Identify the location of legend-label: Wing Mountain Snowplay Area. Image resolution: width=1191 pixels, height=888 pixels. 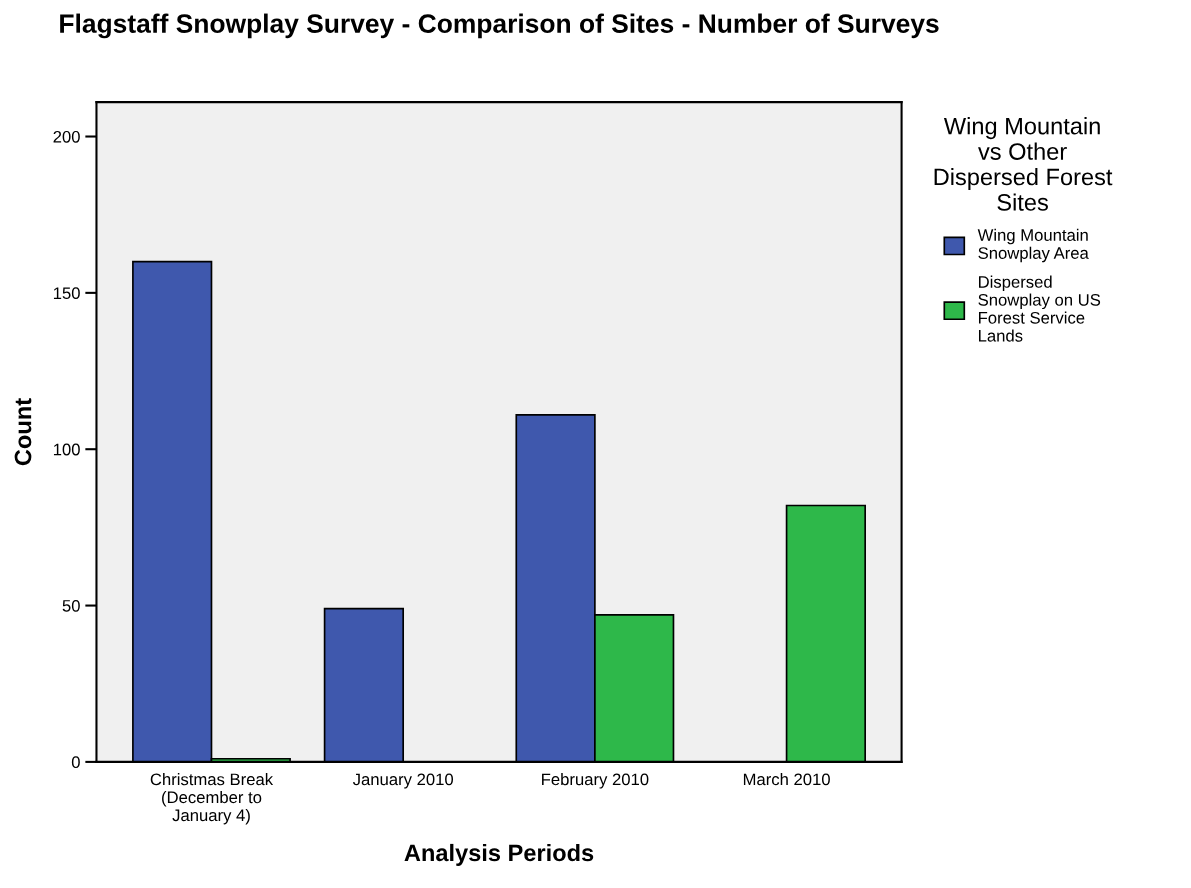
(1033, 245).